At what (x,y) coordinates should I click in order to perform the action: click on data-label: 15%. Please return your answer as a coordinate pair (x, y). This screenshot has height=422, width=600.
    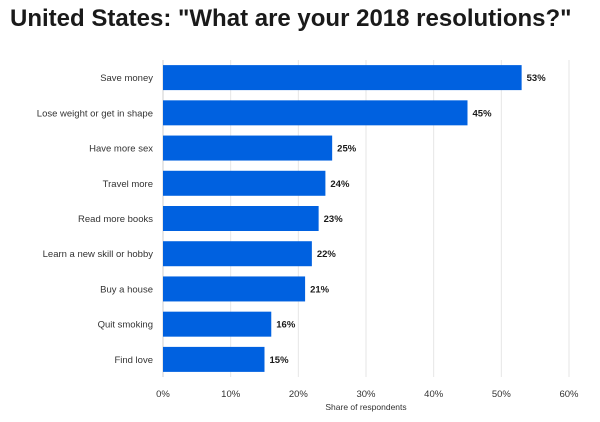
    Looking at the image, I should click on (280, 360).